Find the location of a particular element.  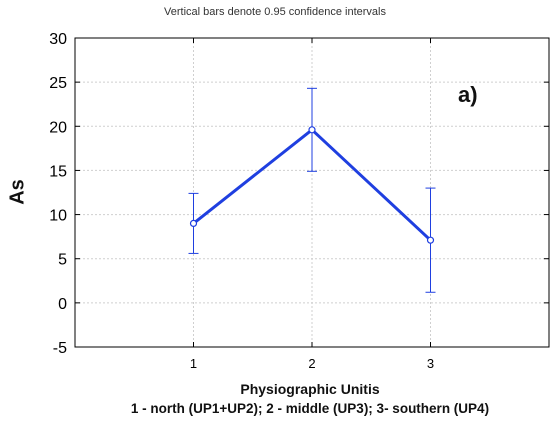

x-tick-label: 1 is located at coordinates (193, 363).